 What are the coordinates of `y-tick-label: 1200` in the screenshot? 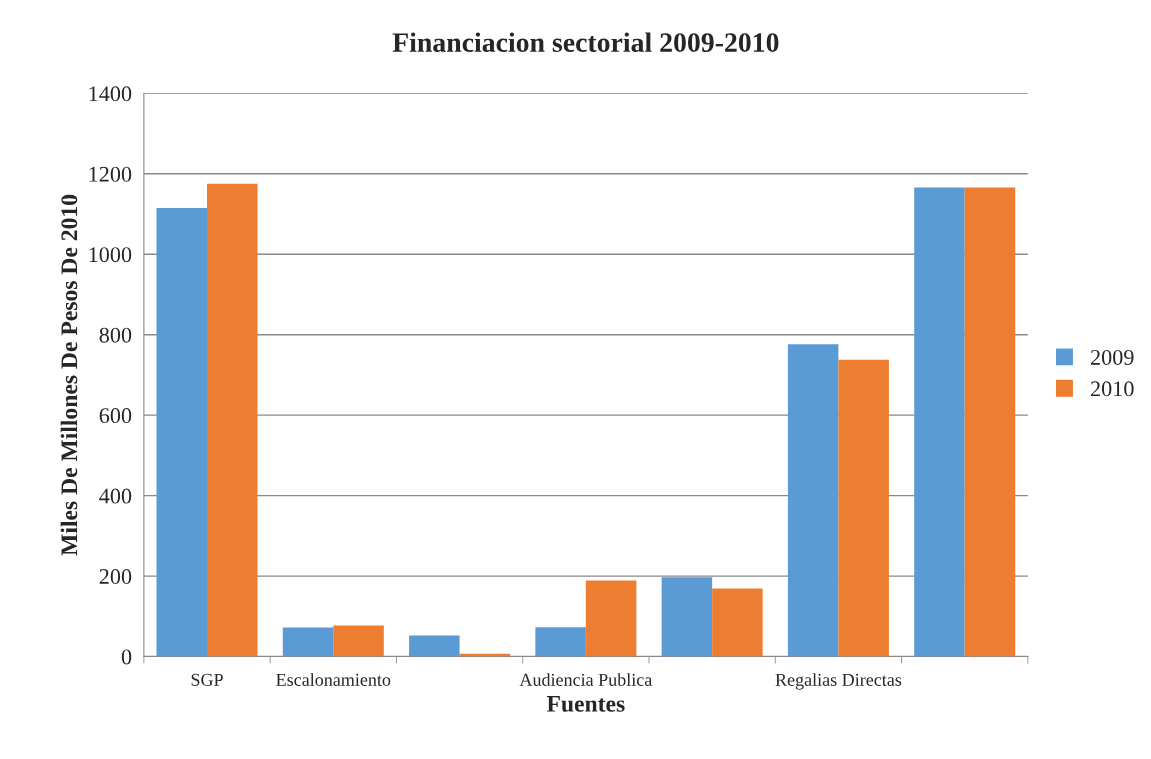 It's located at (110, 174).